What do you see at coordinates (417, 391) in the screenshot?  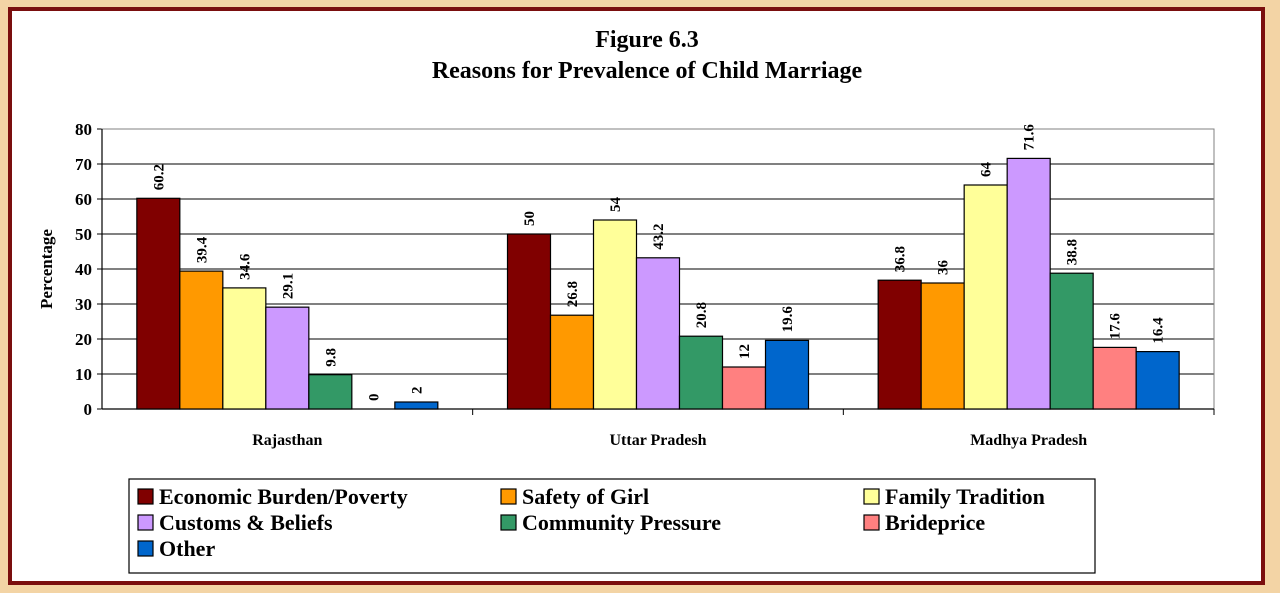 I see `data-label: 2` at bounding box center [417, 391].